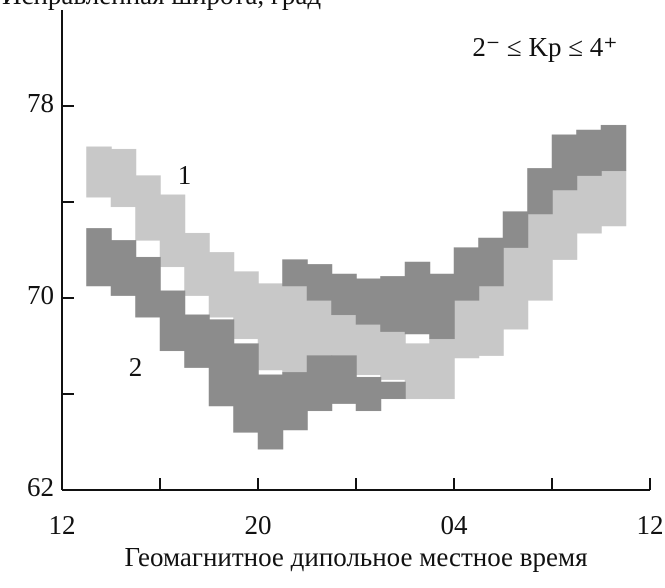 Image resolution: width=665 pixels, height=588 pixels. What do you see at coordinates (161, 5) in the screenshot?
I see `y-axis-label: Исправленная широта, град` at bounding box center [161, 5].